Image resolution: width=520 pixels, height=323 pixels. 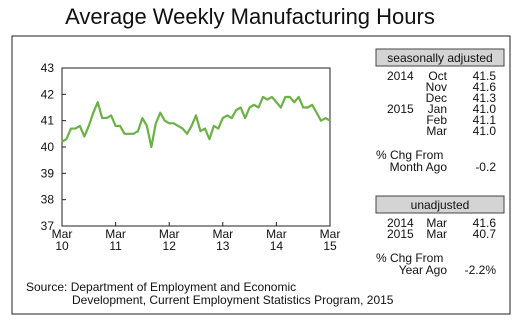 I want to click on row-value: 40.7, so click(x=485, y=234).